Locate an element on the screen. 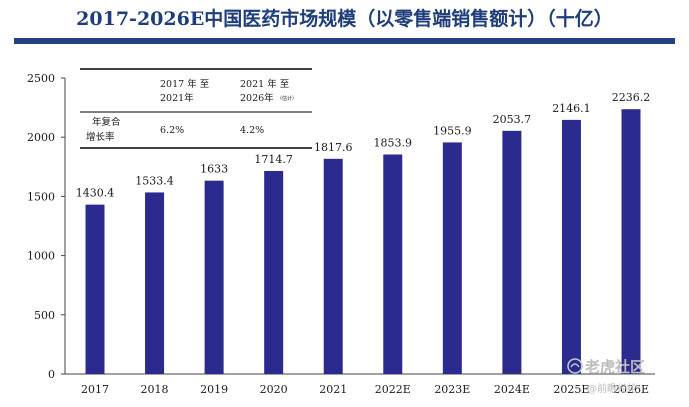 This screenshot has width=689, height=407. bar-2022E is located at coordinates (393, 264).